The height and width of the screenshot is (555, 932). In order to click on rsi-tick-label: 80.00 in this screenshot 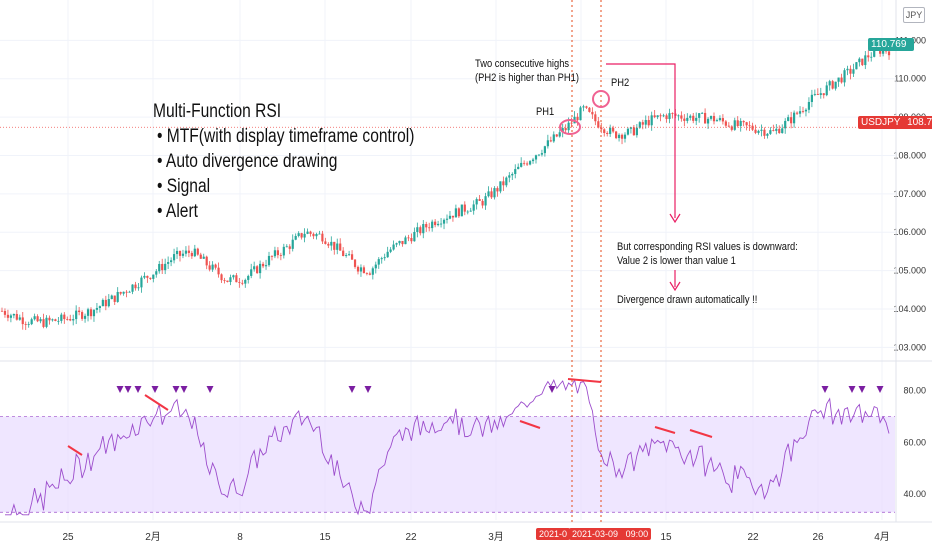, I will do `click(914, 391)`.